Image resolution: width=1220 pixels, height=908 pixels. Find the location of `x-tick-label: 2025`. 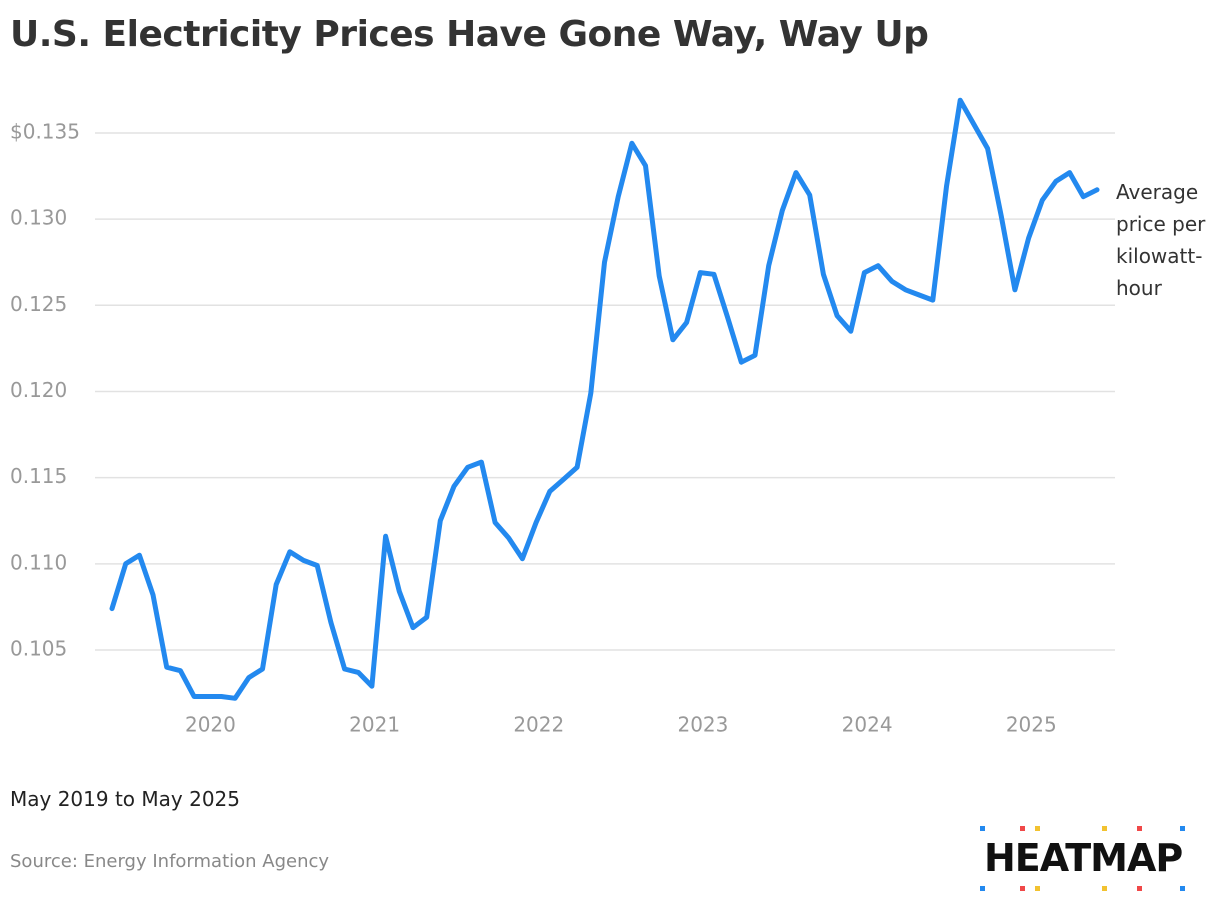

x-tick-label: 2025 is located at coordinates (1031, 725).